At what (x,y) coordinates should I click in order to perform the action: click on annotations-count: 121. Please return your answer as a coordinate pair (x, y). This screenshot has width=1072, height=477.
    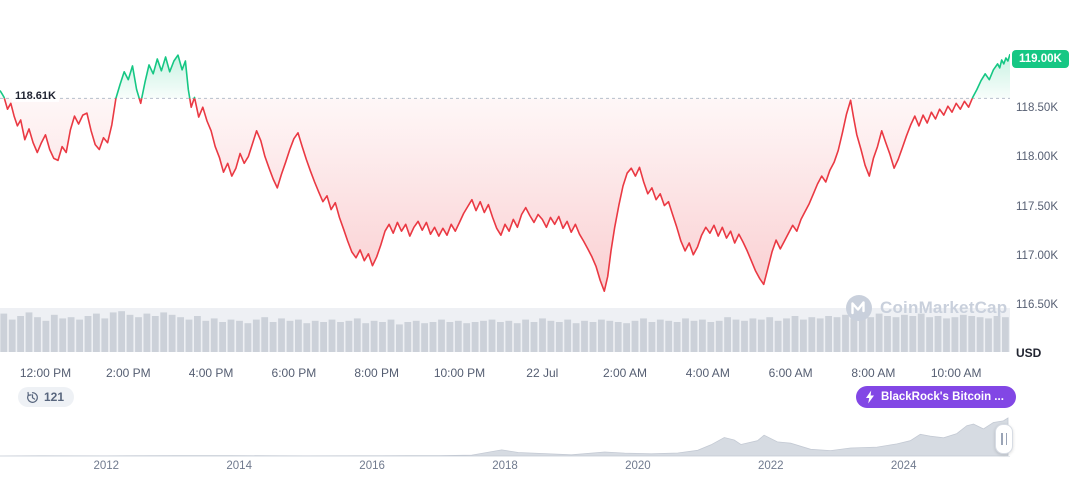
    Looking at the image, I should click on (54, 397).